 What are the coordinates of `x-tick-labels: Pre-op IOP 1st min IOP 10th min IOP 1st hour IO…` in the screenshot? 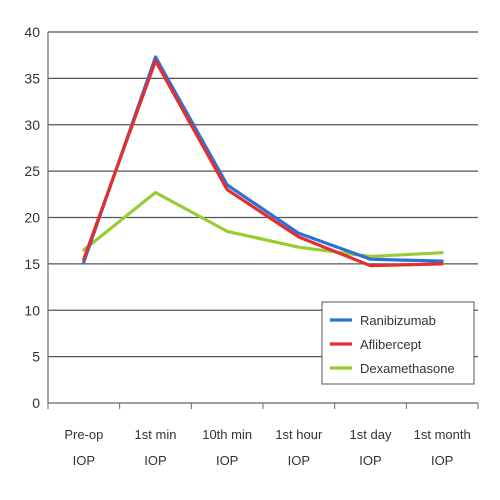 It's located at (263, 435).